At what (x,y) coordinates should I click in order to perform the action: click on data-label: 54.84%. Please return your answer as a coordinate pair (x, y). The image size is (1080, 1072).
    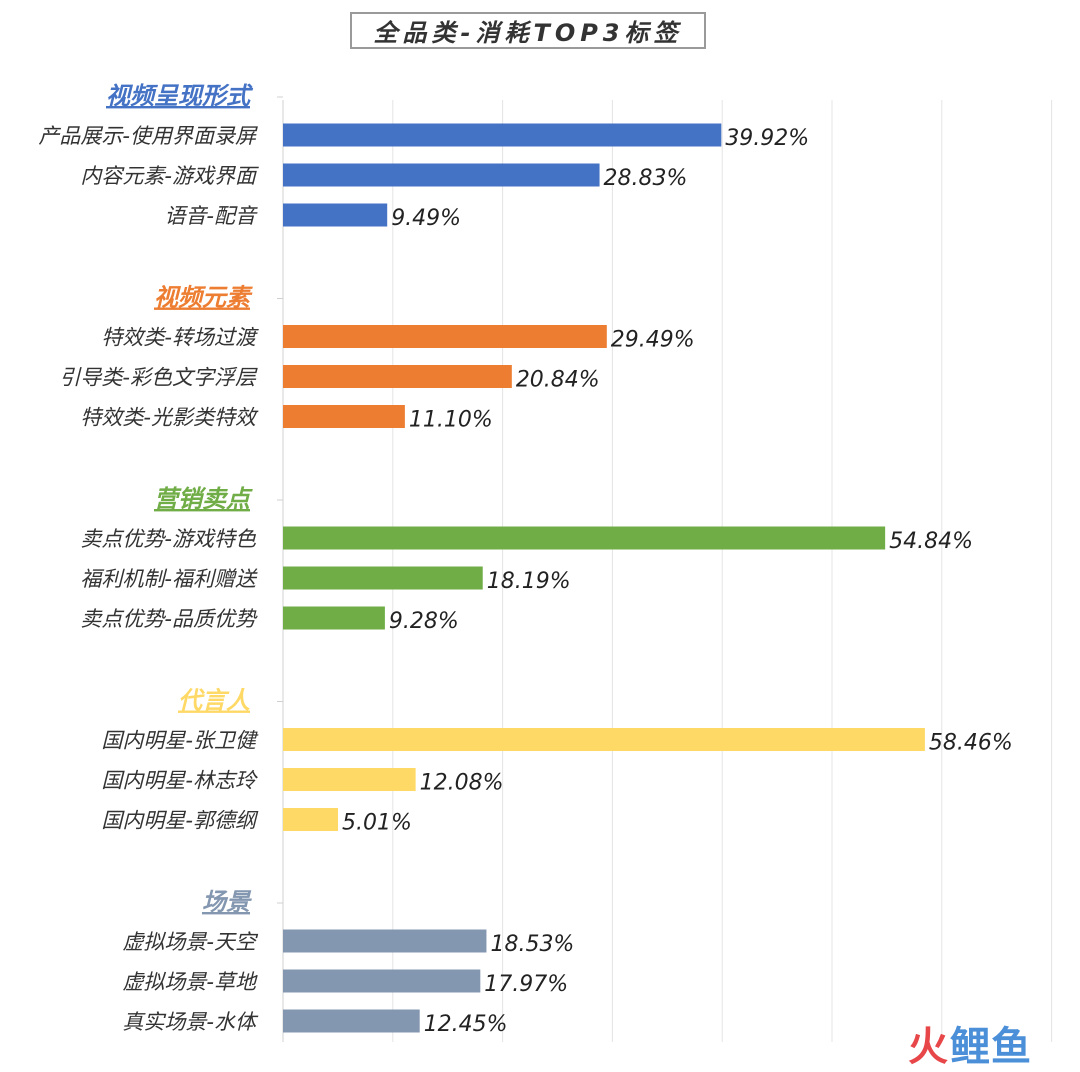
    Looking at the image, I should click on (931, 541).